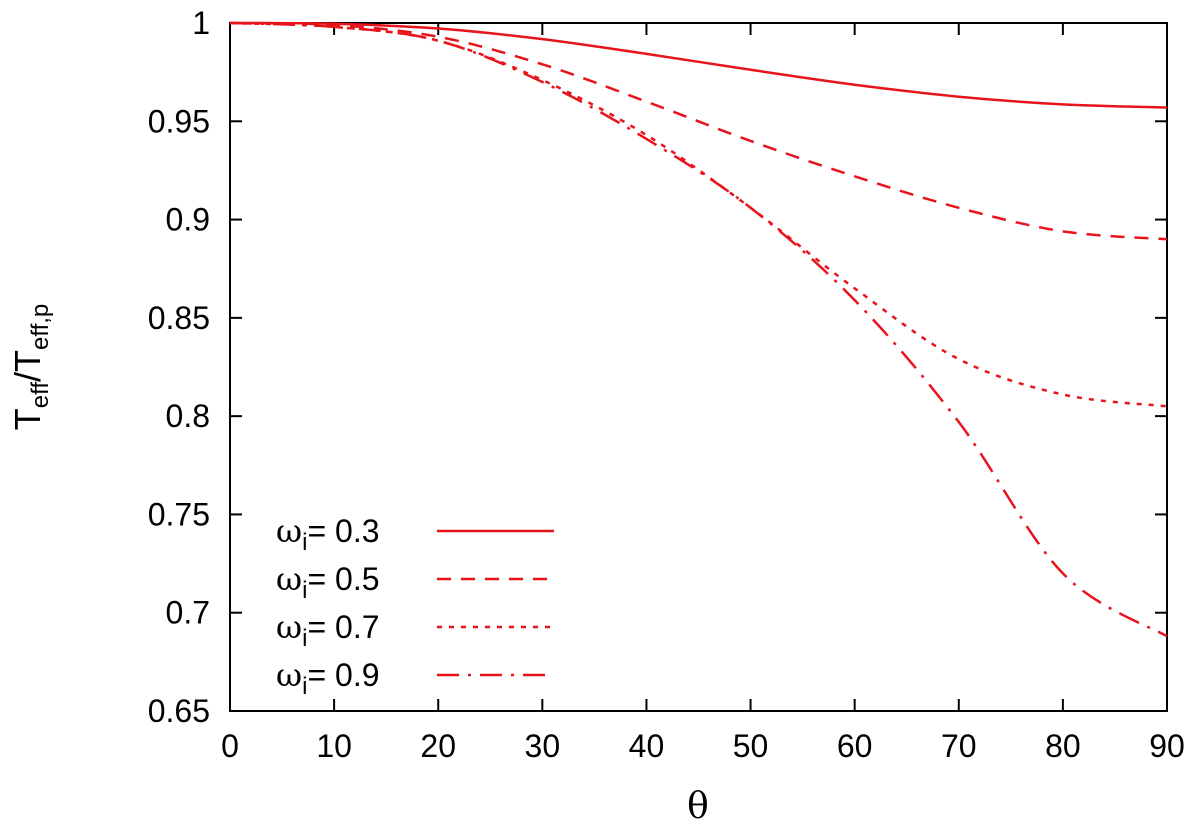 This screenshot has height=838, width=1200. Describe the element at coordinates (415, 534) in the screenshot. I see `legend-entry: ωi= 0.3` at that location.